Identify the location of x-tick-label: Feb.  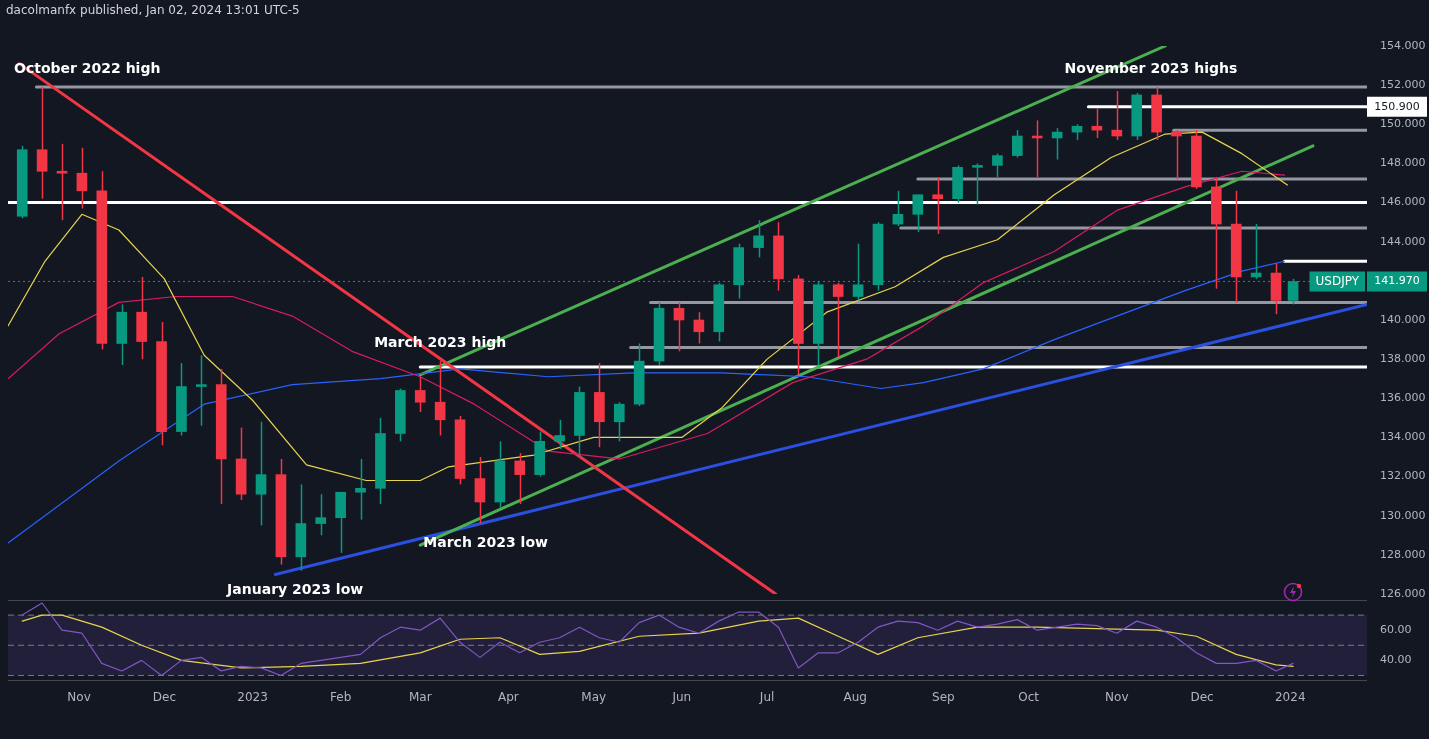
(341, 697).